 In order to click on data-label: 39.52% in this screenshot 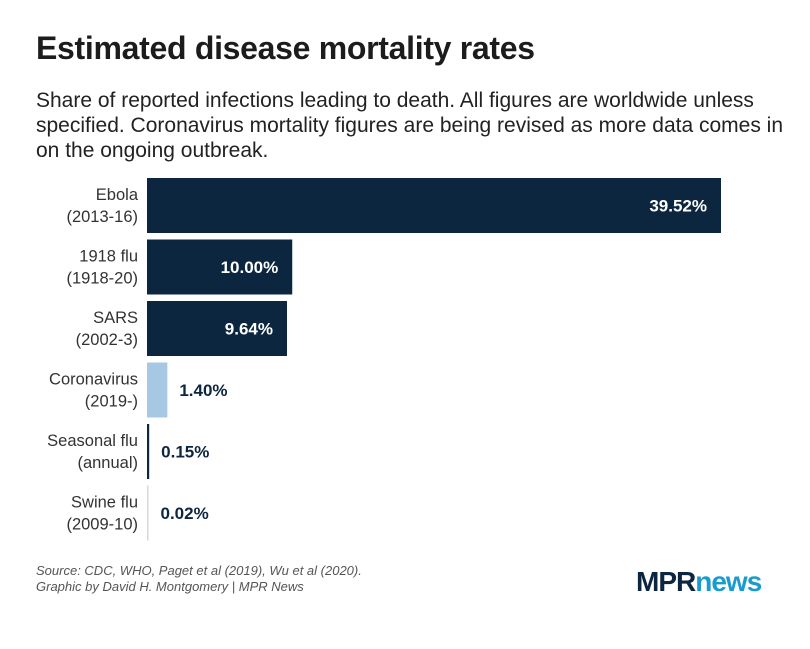, I will do `click(678, 206)`.